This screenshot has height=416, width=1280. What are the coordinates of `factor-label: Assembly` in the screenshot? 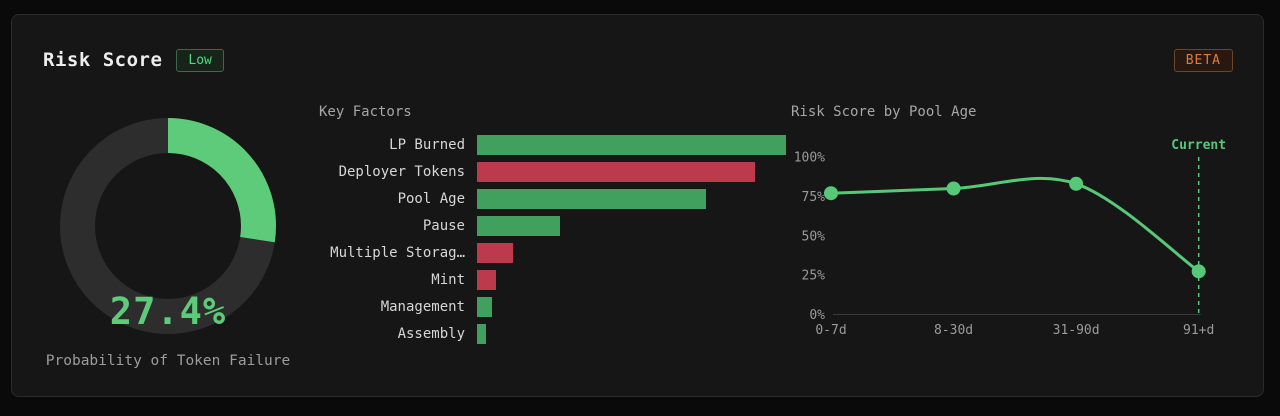 It's located at (431, 333).